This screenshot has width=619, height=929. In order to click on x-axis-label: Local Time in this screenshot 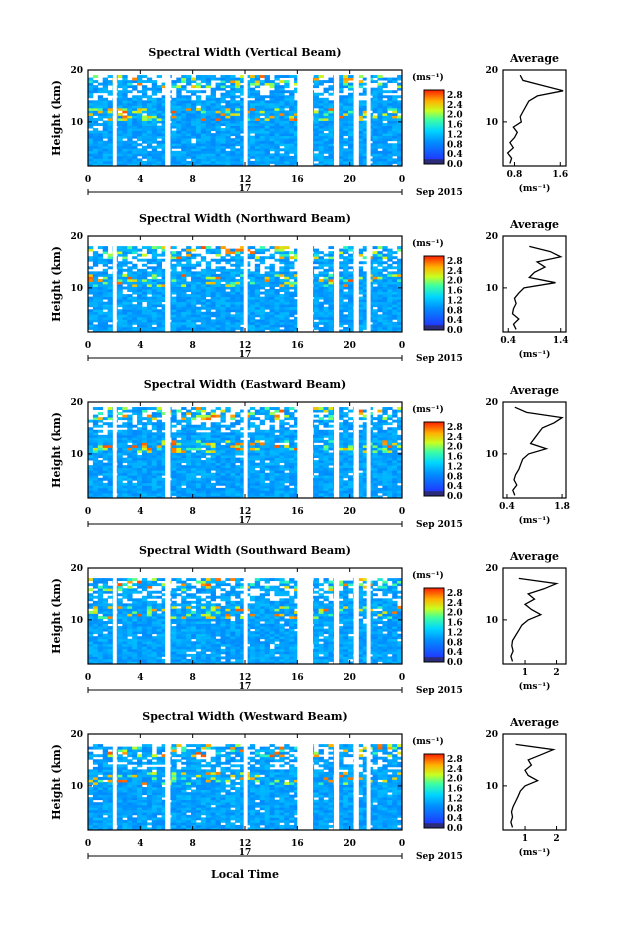, I will do `click(245, 874)`.